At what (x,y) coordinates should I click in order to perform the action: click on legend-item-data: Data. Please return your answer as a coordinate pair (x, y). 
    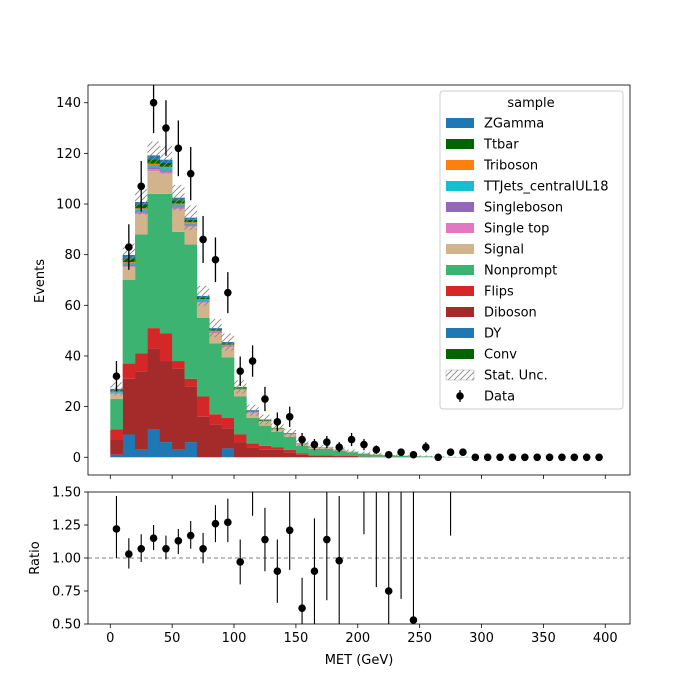
    Looking at the image, I should click on (485, 397).